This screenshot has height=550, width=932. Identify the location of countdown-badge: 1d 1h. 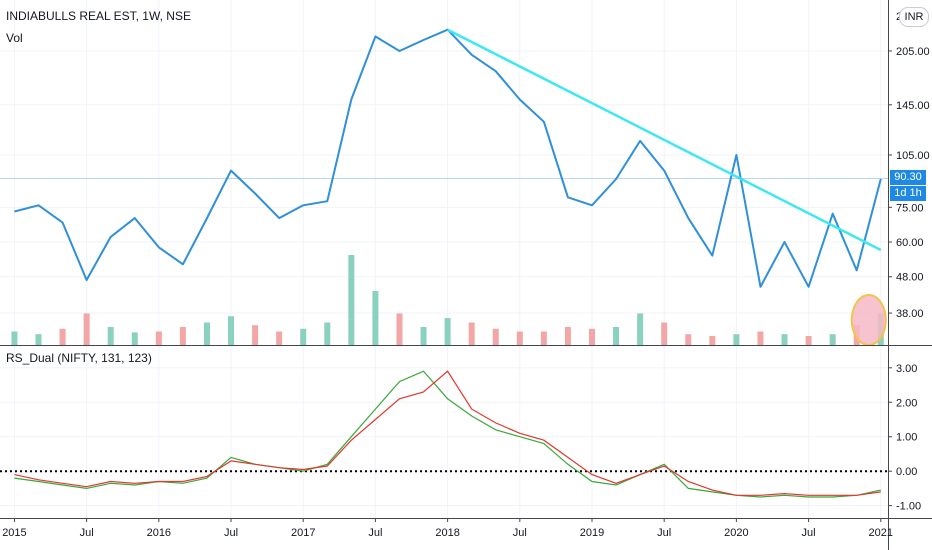
(908, 194).